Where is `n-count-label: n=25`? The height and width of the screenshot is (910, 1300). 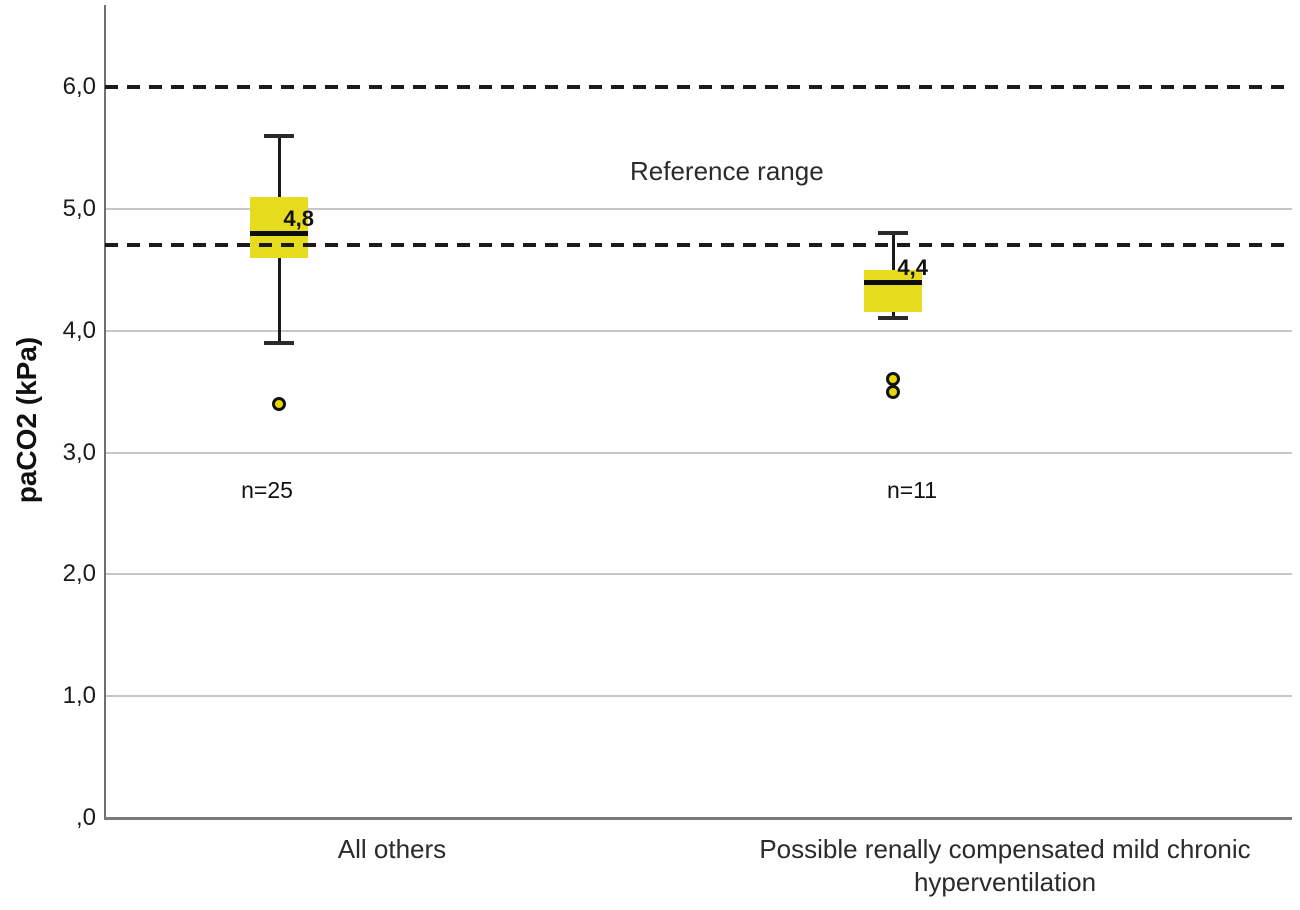
n-count-label: n=25 is located at coordinates (267, 490).